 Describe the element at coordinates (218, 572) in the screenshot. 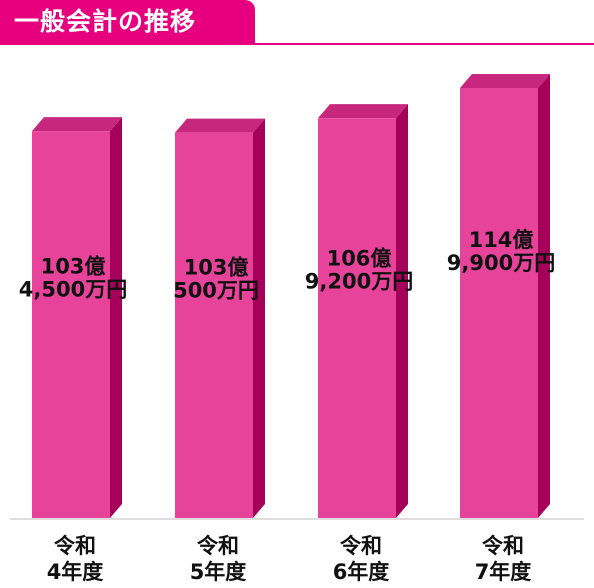

I see `category-label: 5年度` at that location.